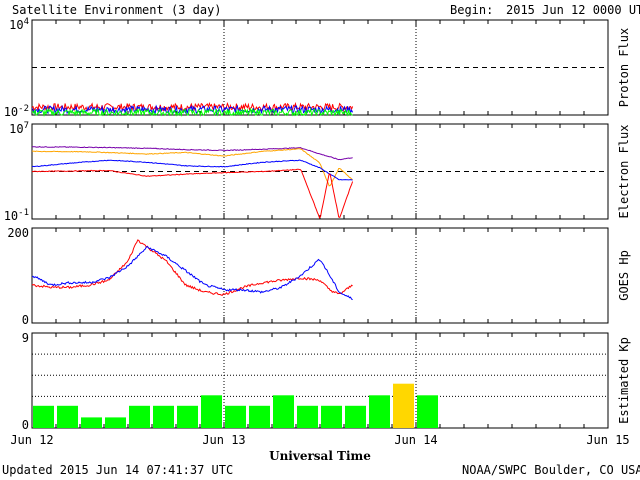  What do you see at coordinates (19, 128) in the screenshot?
I see `y-tick-label-top: 107` at bounding box center [19, 128].